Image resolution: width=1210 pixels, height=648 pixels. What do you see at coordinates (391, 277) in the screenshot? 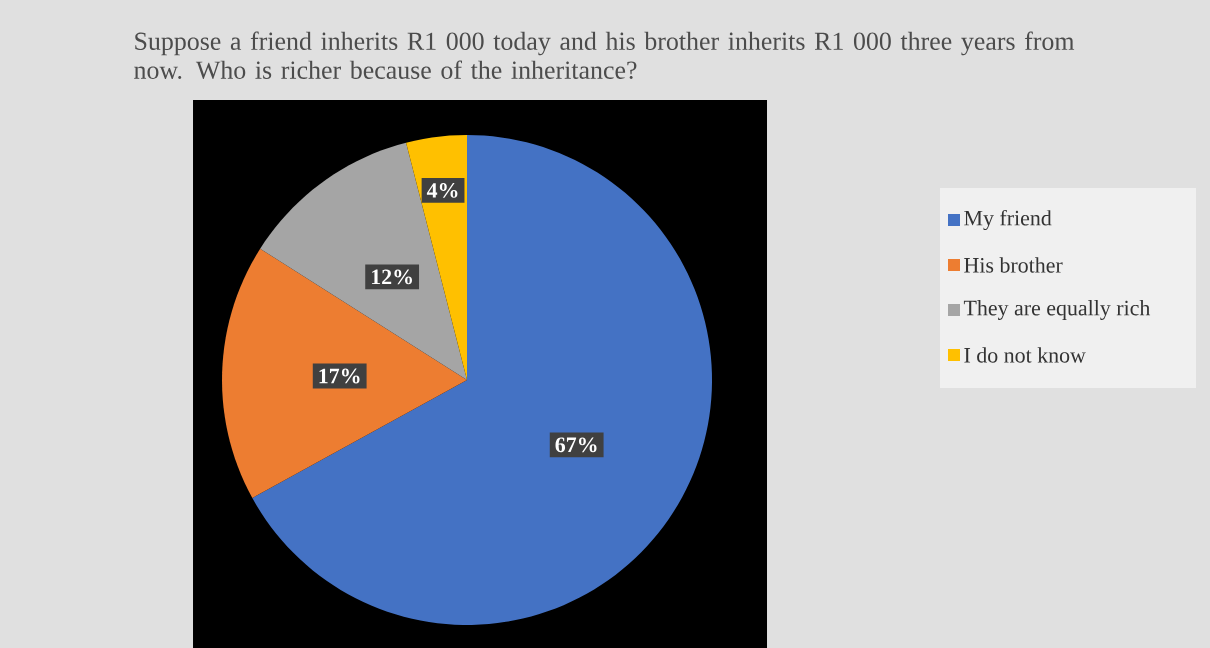
I see `data-label: 12%` at bounding box center [391, 277].